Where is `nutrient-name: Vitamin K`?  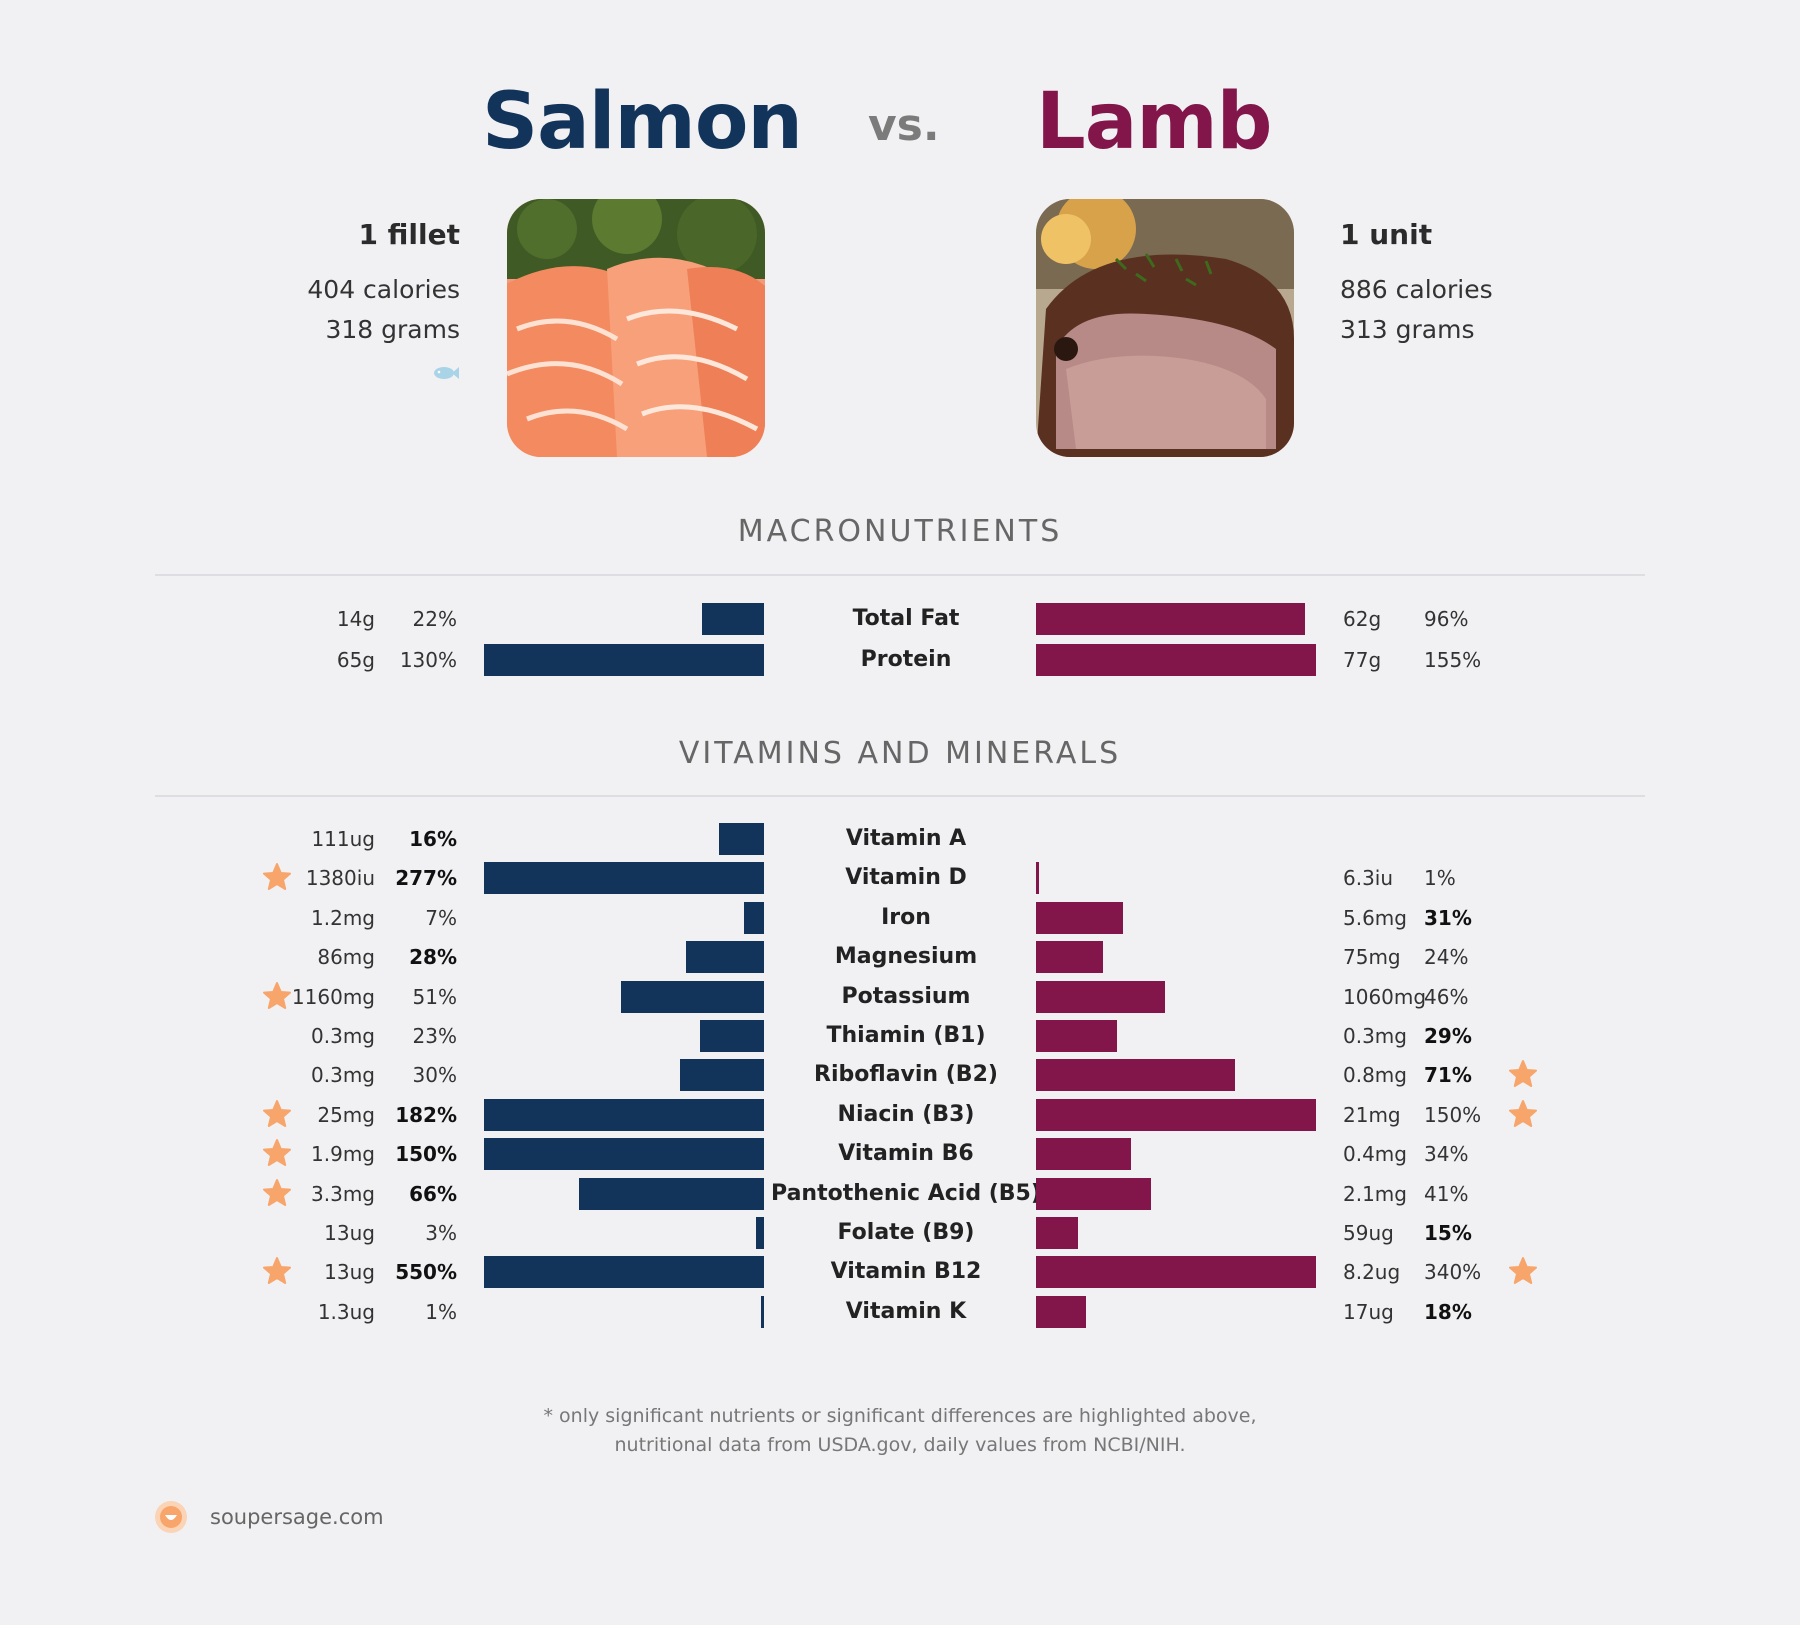 nutrient-name: Vitamin K is located at coordinates (906, 1311).